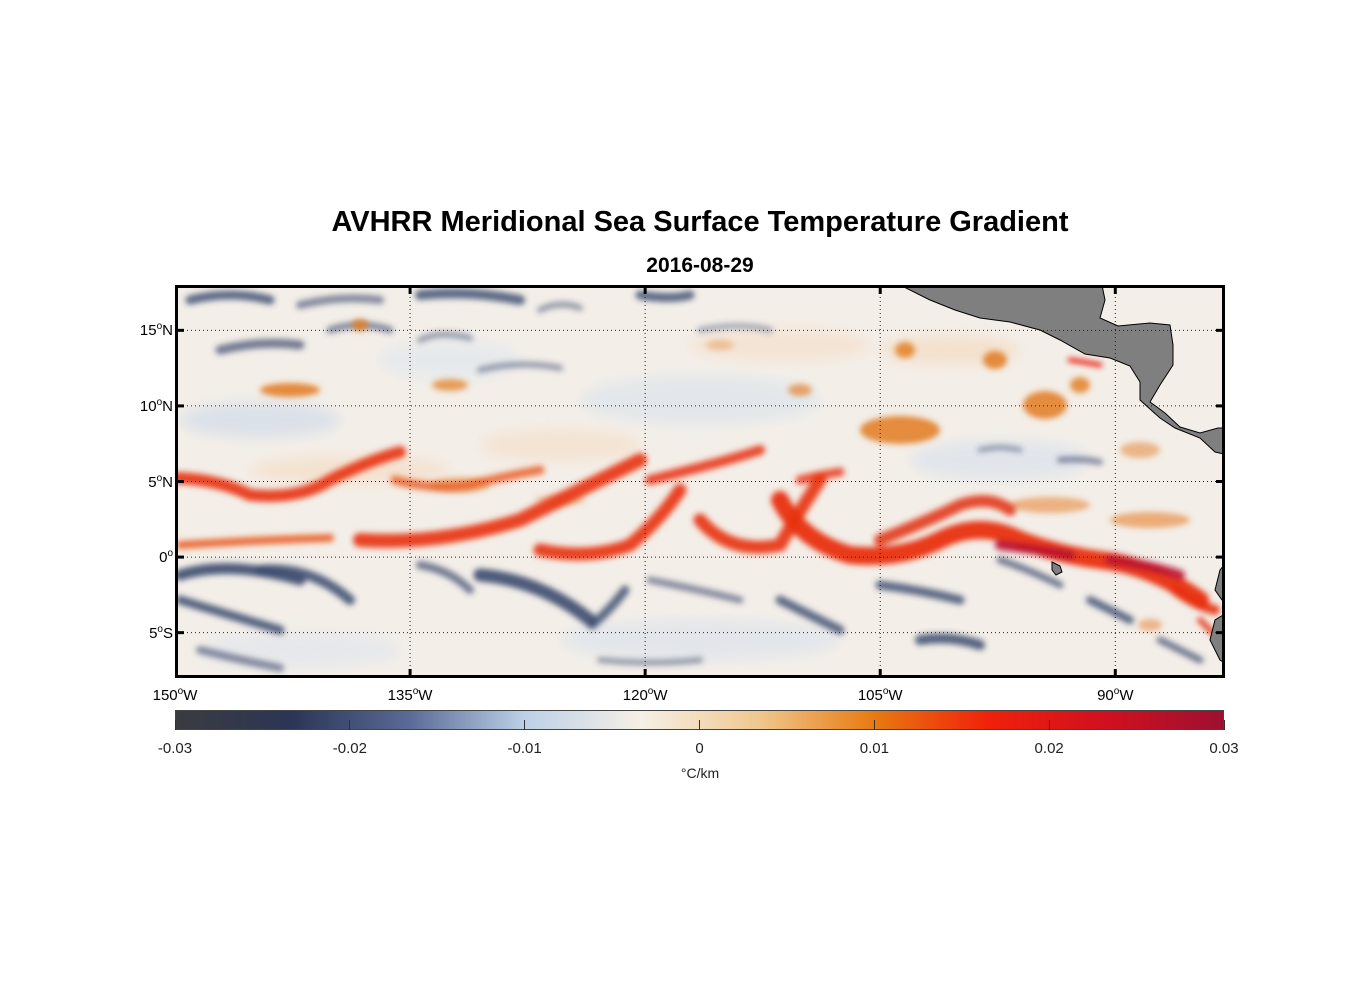  I want to click on lat-label: 10oN, so click(156, 405).